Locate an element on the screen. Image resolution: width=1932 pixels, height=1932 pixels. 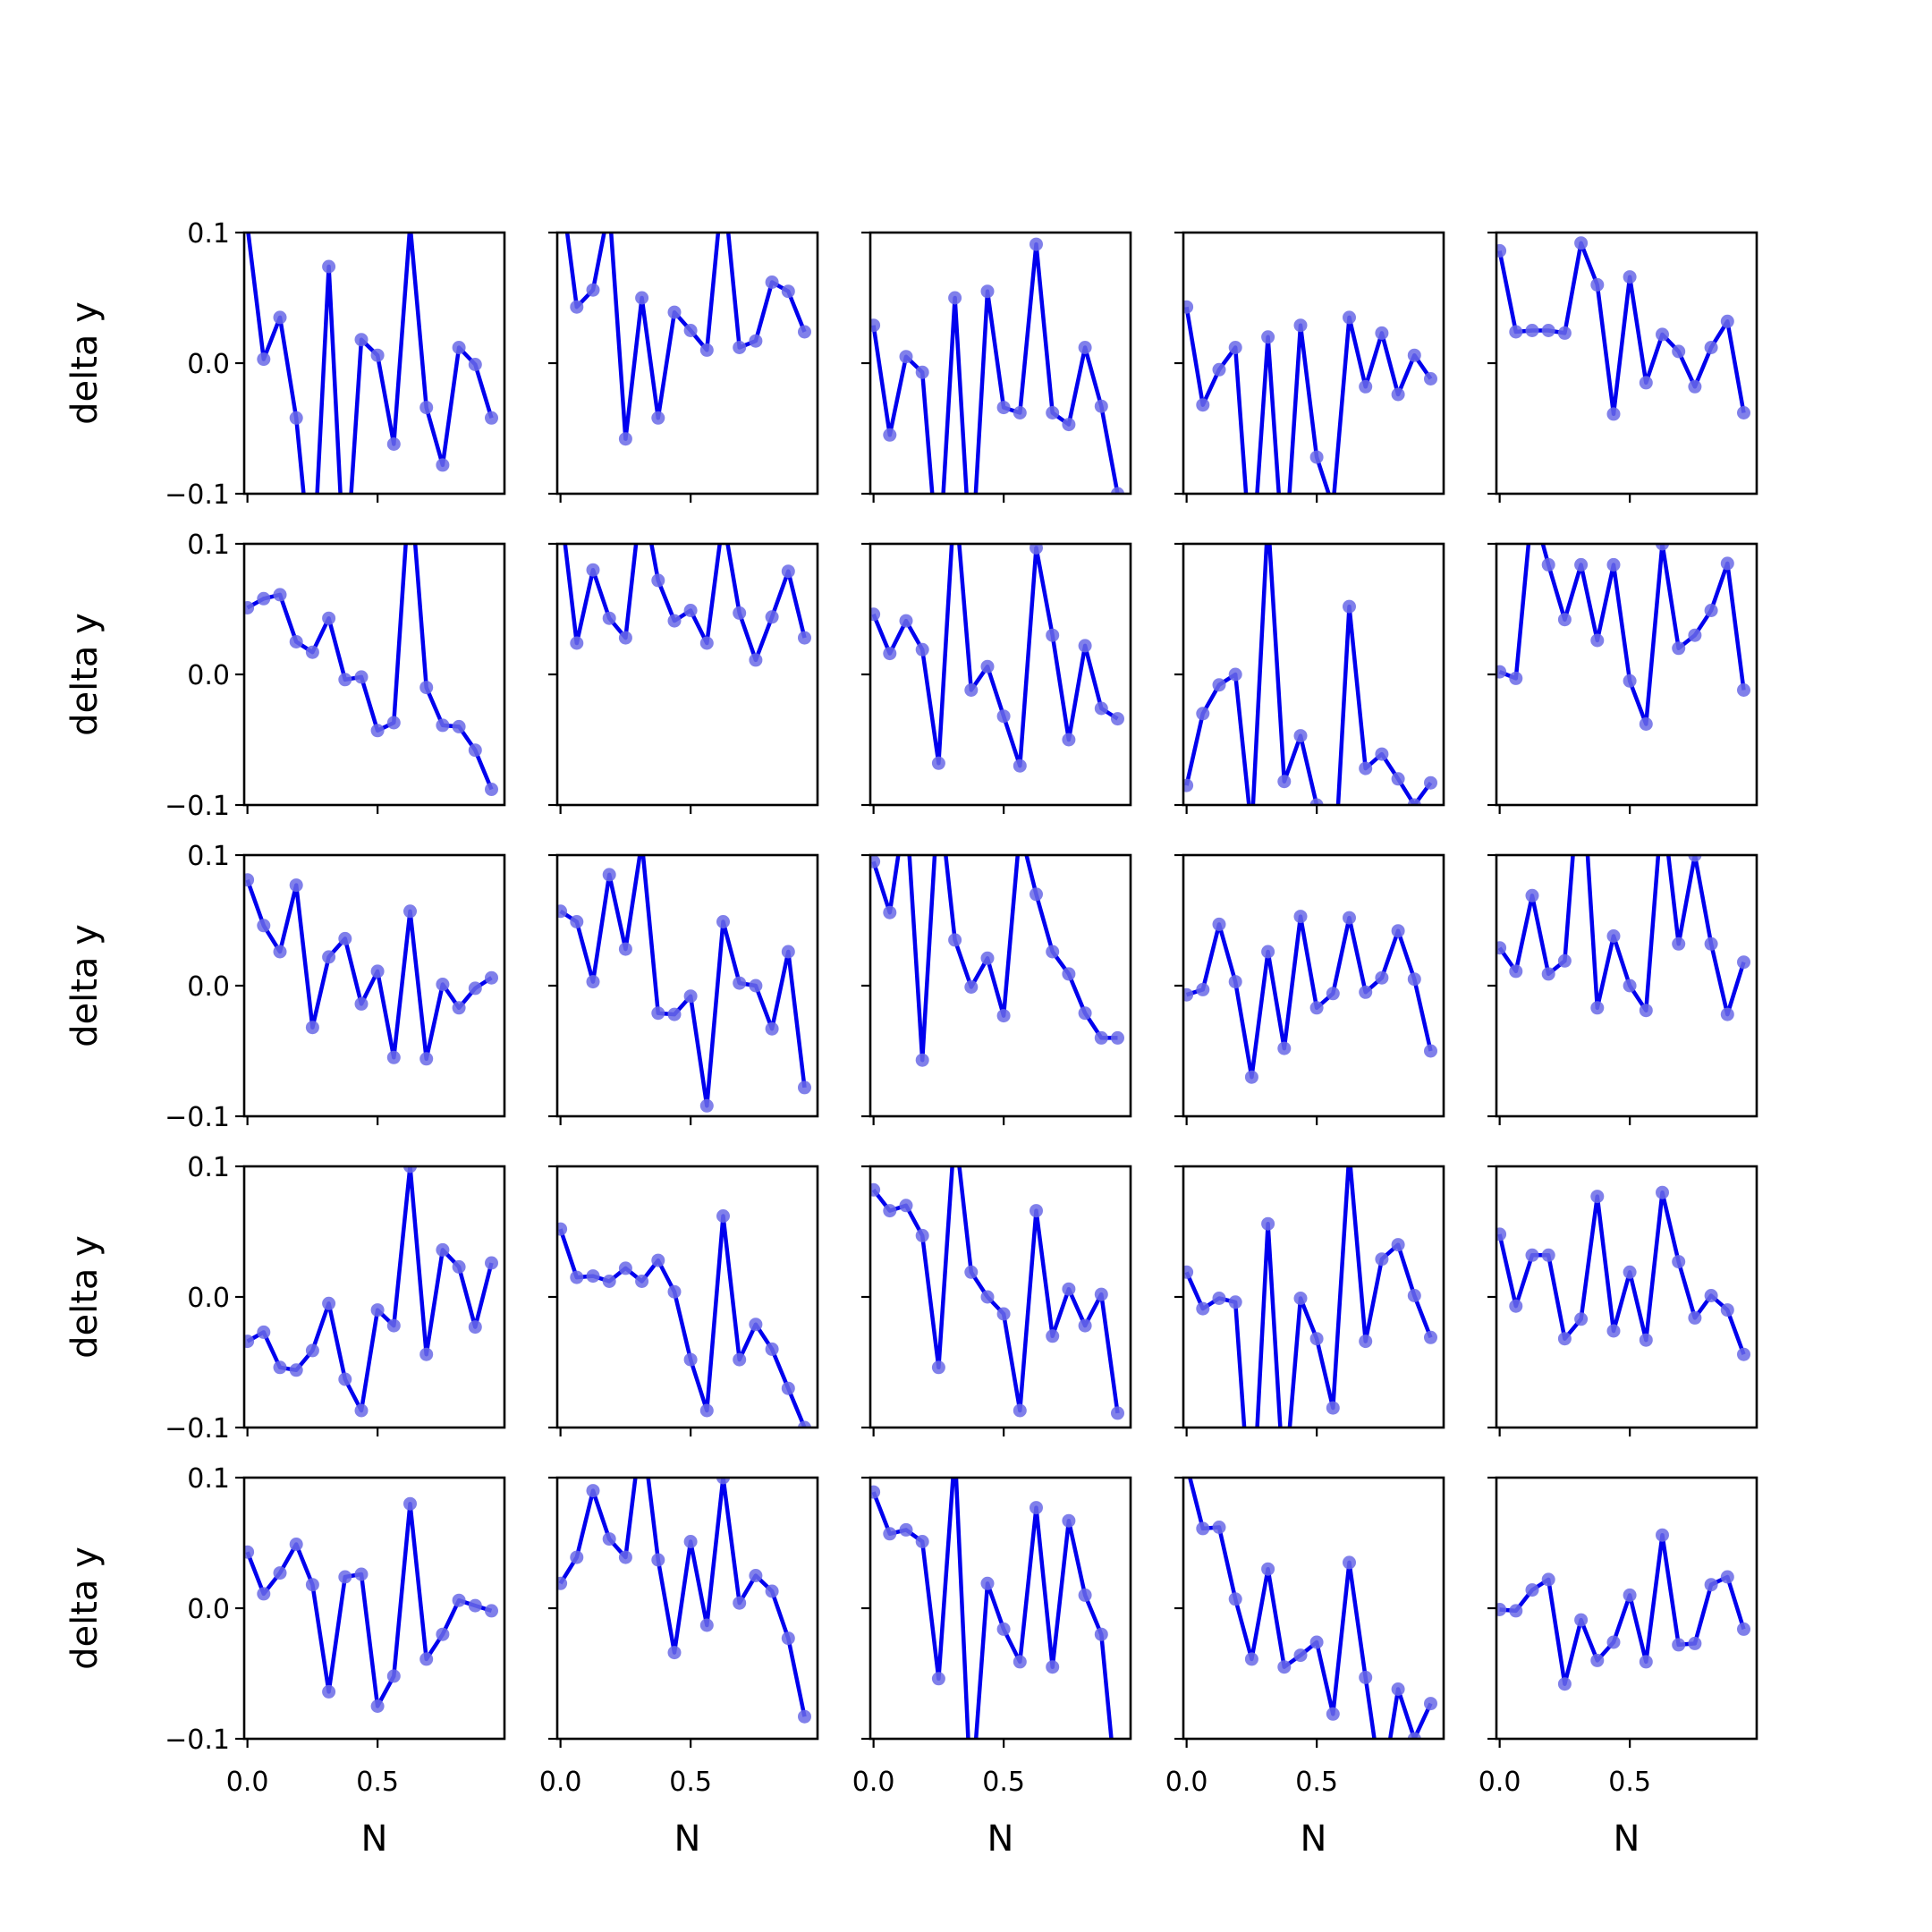
axes-frame is located at coordinates (1000, 363).